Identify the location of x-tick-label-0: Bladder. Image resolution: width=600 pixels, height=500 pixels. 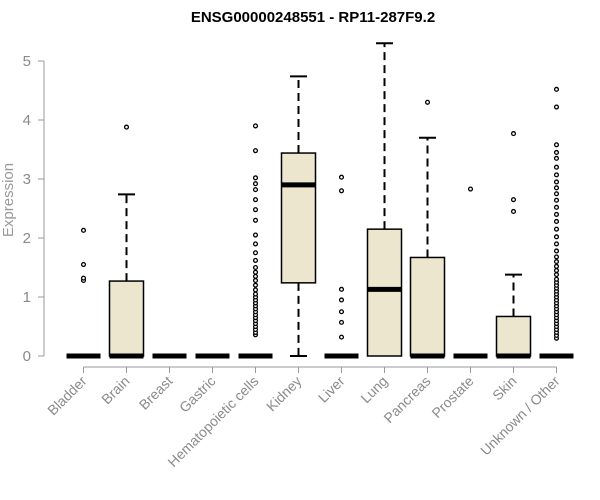
(67, 396).